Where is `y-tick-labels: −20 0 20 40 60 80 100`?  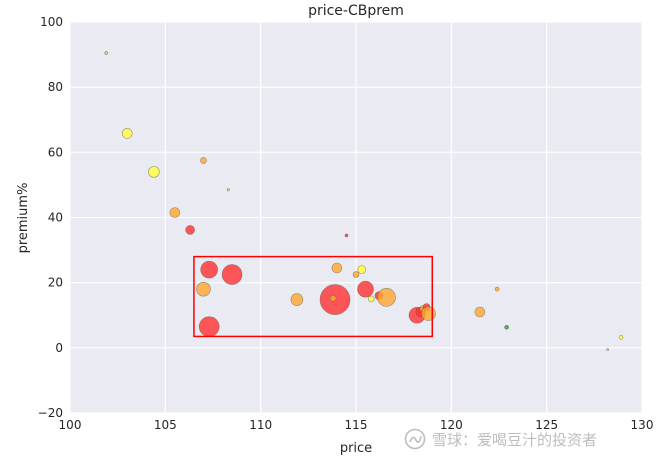
y-tick-labels: −20 0 20 40 60 80 100 is located at coordinates (50, 217).